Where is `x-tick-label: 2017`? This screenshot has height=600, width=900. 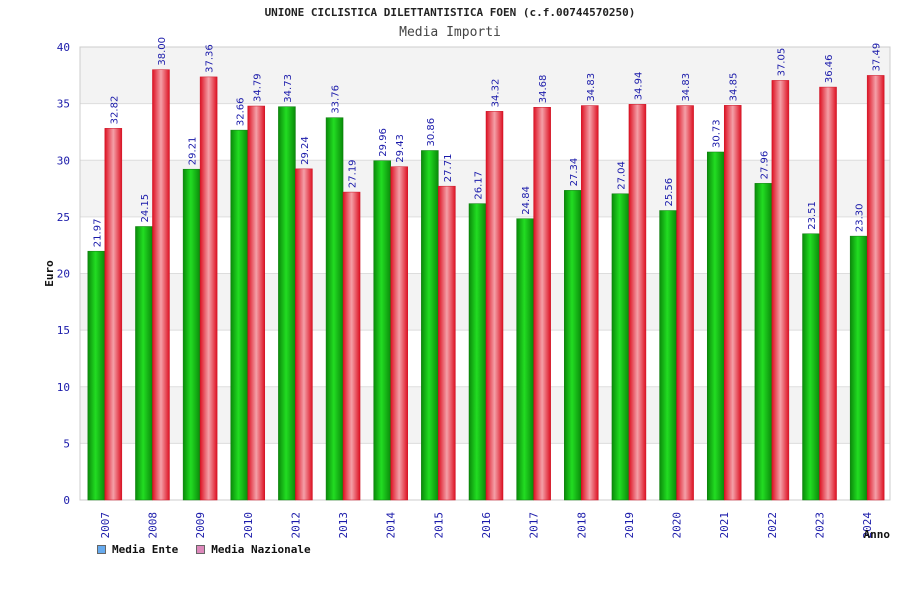 x-tick-label: 2017 is located at coordinates (534, 525).